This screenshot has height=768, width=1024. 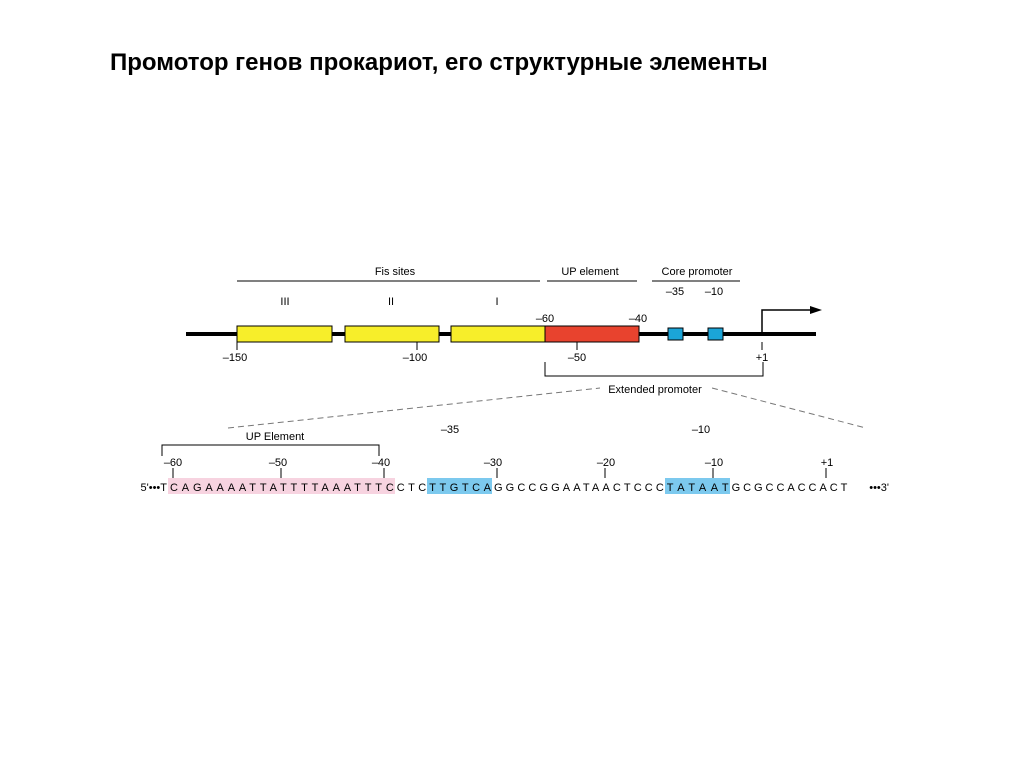 I want to click on minus35-box, so click(x=675, y=334).